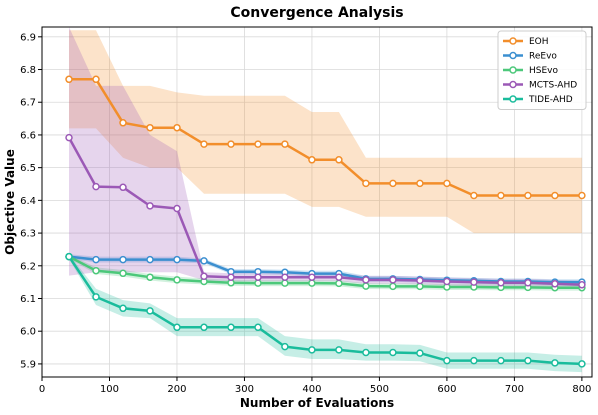 The width and height of the screenshot is (598, 415). I want to click on legend-label-mcts-ahd: MCTS-AHD, so click(553, 86).